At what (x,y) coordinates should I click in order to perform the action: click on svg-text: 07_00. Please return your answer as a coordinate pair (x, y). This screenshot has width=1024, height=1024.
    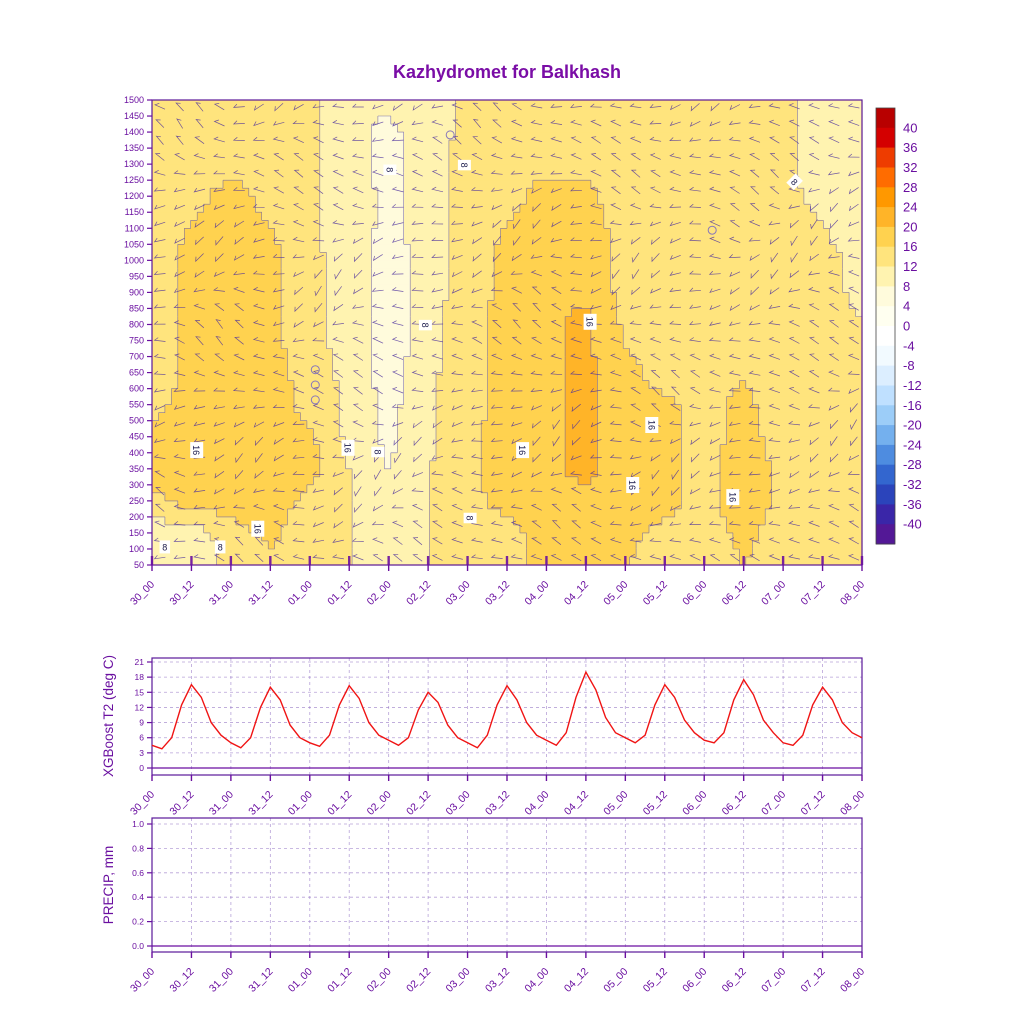
    Looking at the image, I should click on (773, 803).